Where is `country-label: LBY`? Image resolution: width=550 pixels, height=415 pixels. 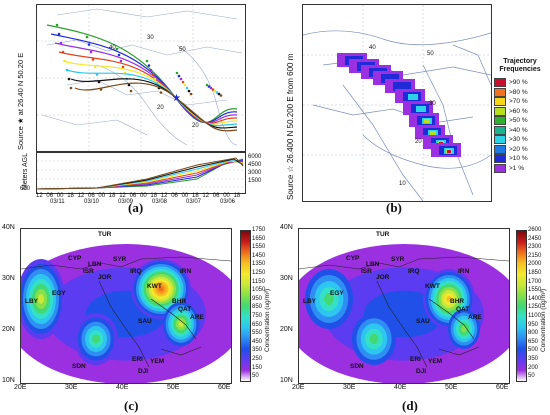
country-label: LBY is located at coordinates (309, 301).